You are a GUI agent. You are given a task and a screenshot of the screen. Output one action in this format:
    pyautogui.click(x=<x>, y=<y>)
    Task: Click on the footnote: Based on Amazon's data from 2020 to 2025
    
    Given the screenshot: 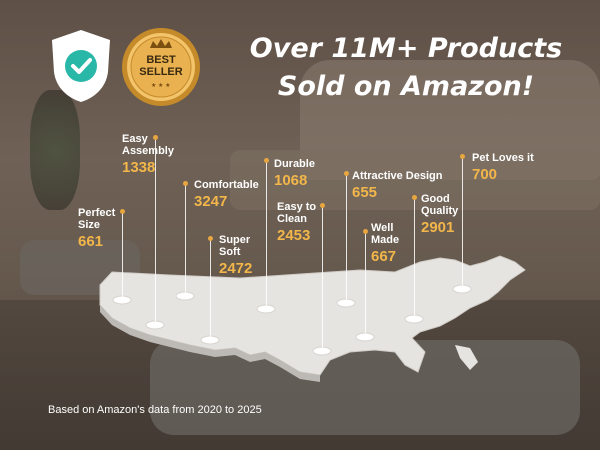 What is the action you would take?
    pyautogui.click(x=155, y=410)
    